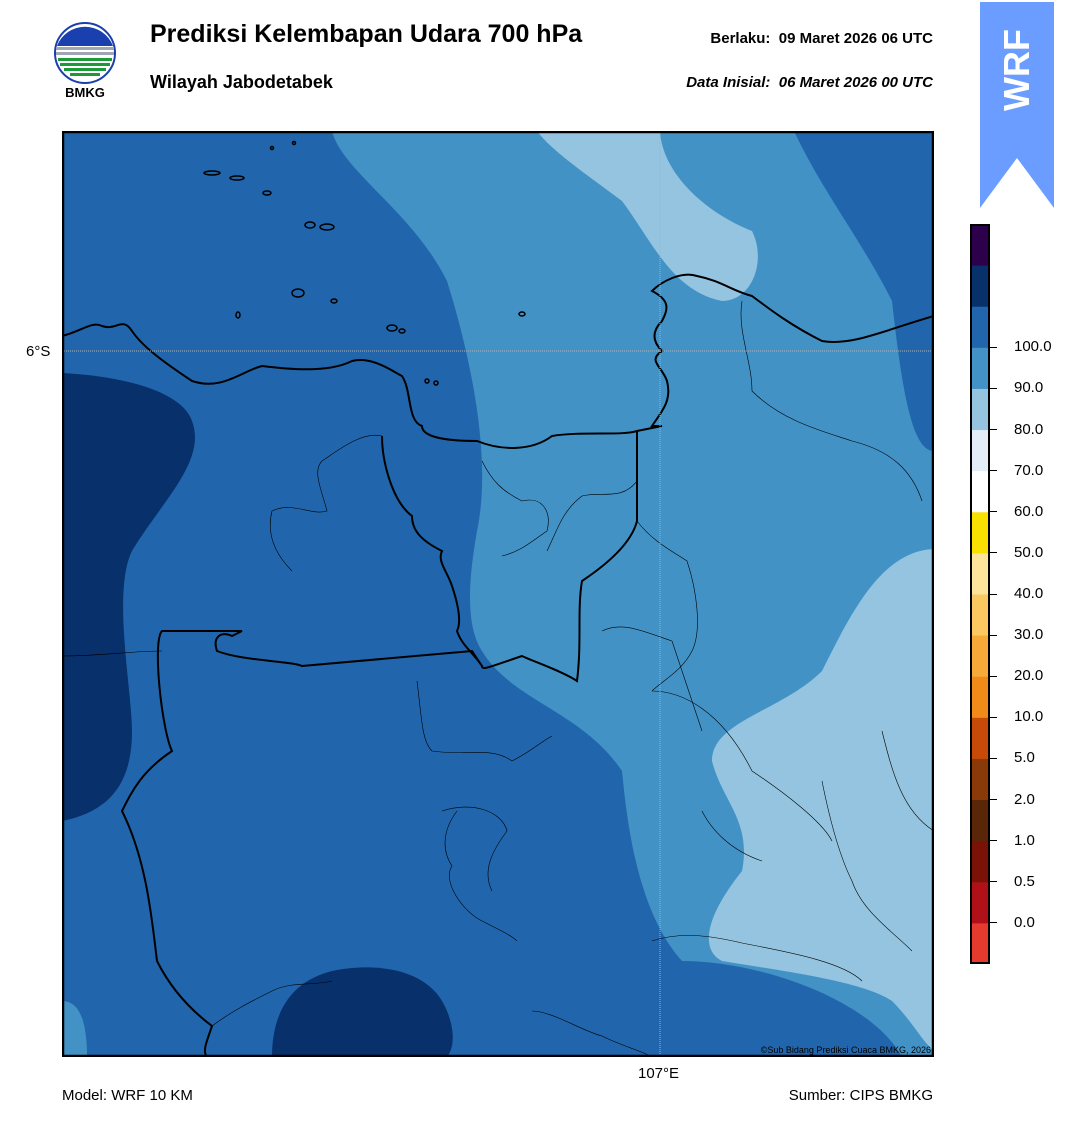 This screenshot has width=1081, height=1128. I want to click on svg-text: WRF, so click(1016, 70).